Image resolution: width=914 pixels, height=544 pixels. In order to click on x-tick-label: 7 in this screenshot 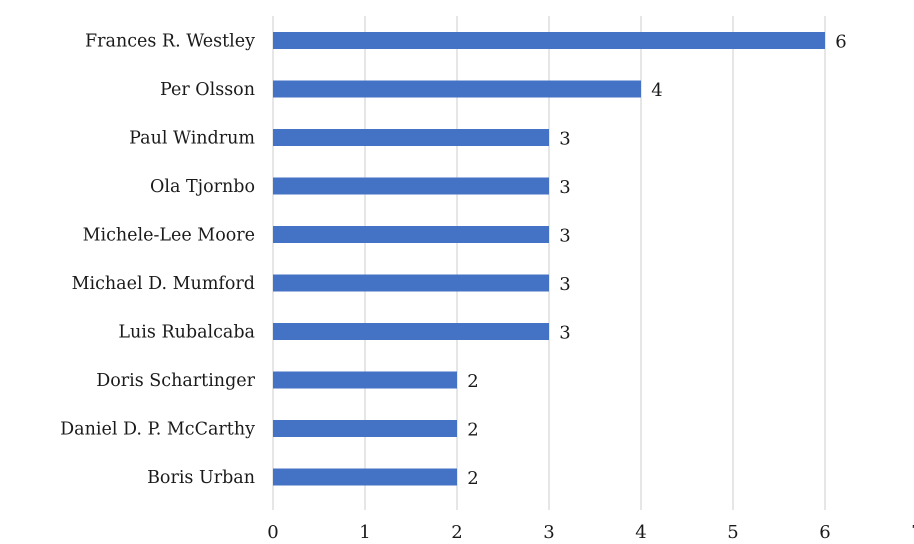, I will do `click(912, 531)`.